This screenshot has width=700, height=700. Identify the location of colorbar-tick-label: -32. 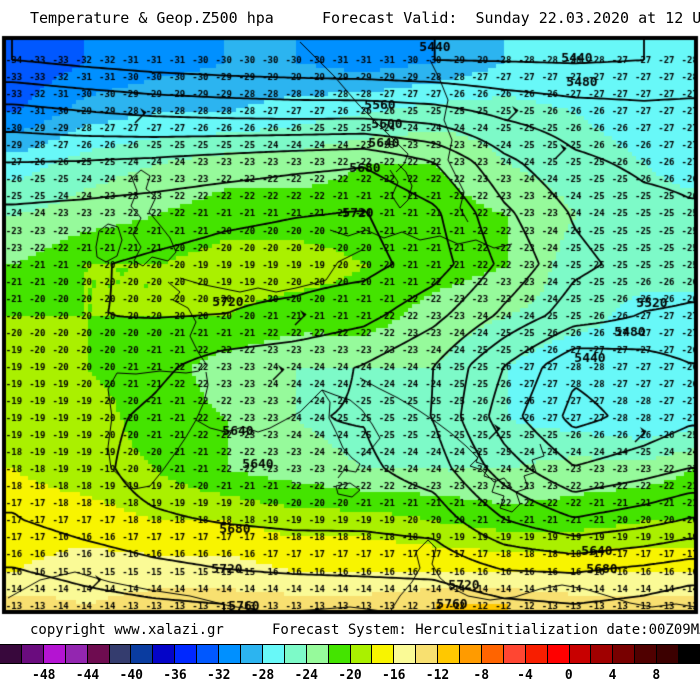
(219, 675).